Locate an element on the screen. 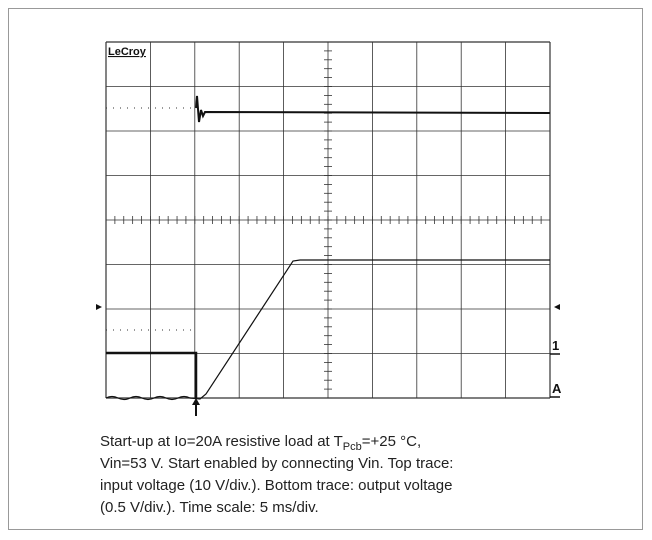 The height and width of the screenshot is (540, 652). trigger-arrowhead is located at coordinates (196, 401).